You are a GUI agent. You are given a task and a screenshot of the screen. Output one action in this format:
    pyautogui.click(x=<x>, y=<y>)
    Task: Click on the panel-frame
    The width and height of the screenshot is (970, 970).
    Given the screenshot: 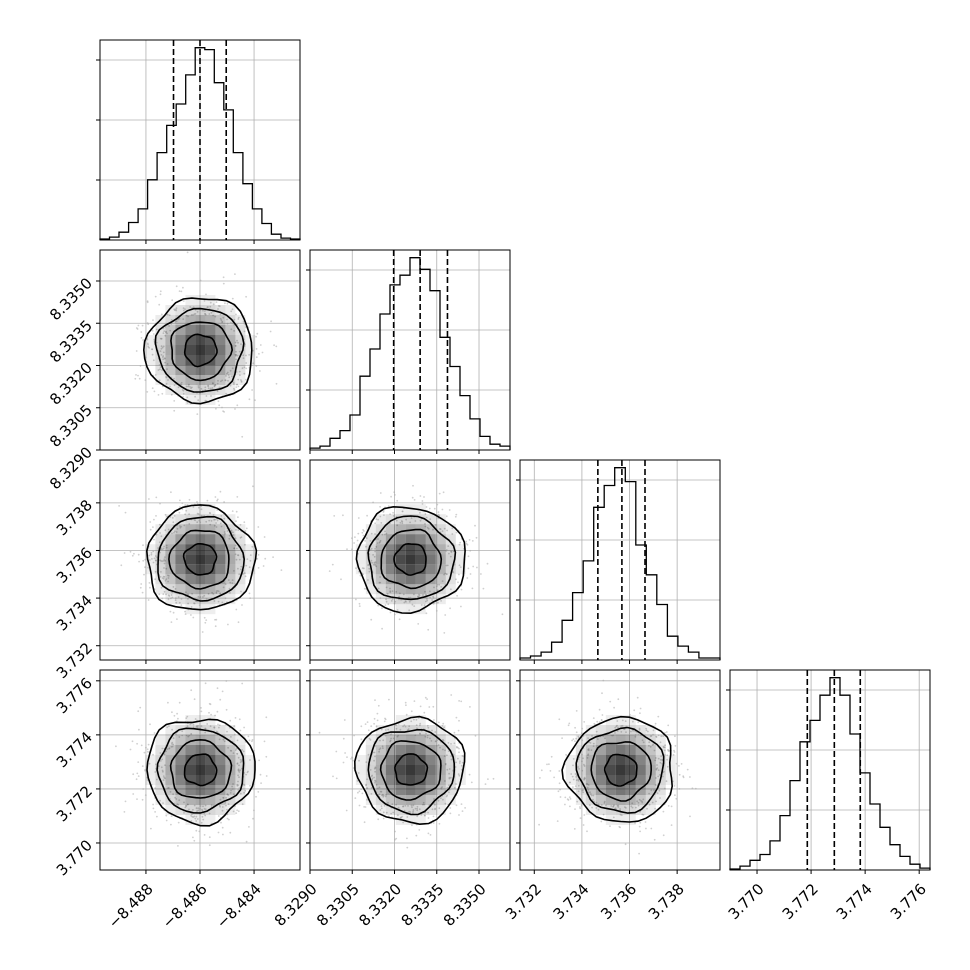 What is the action you would take?
    pyautogui.click(x=410, y=350)
    